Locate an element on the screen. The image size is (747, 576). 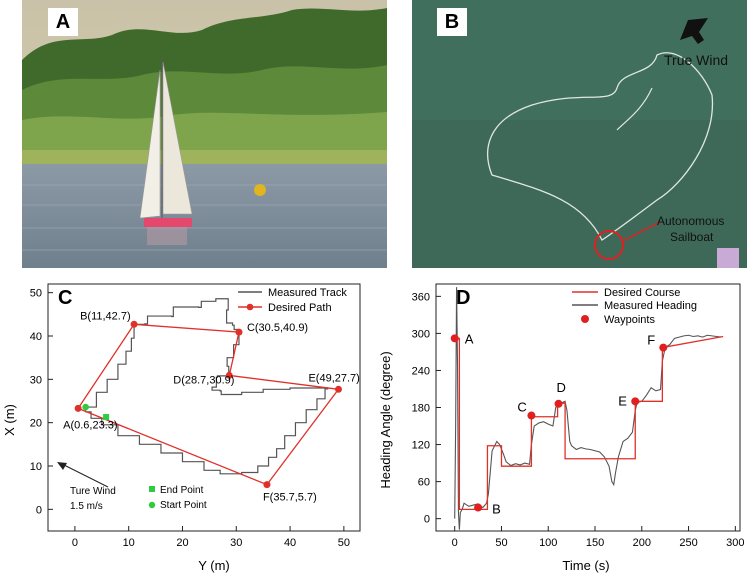
x-tick-label: 10 is located at coordinates (129, 543).